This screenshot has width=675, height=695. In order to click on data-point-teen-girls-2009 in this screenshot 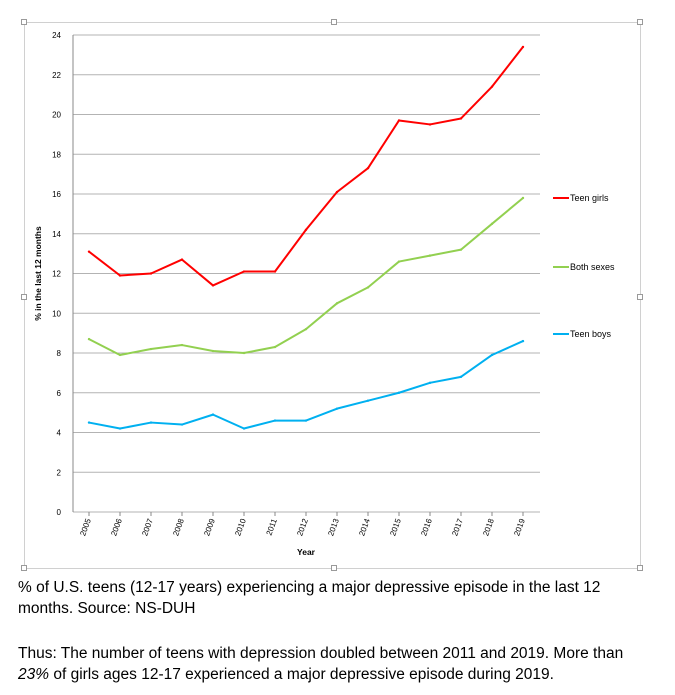, I will do `click(213, 285)`.